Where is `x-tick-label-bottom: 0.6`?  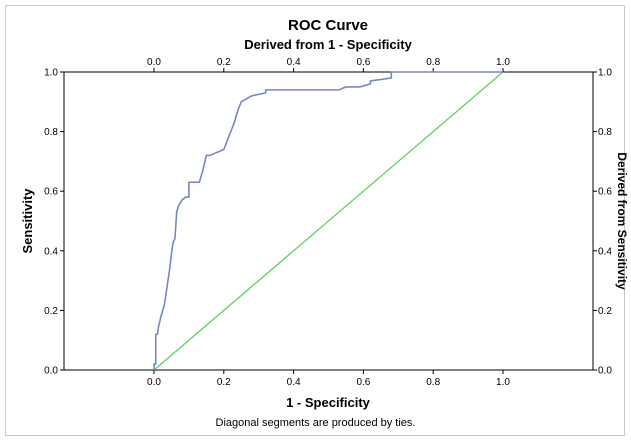 x-tick-label-bottom: 0.6 is located at coordinates (363, 382).